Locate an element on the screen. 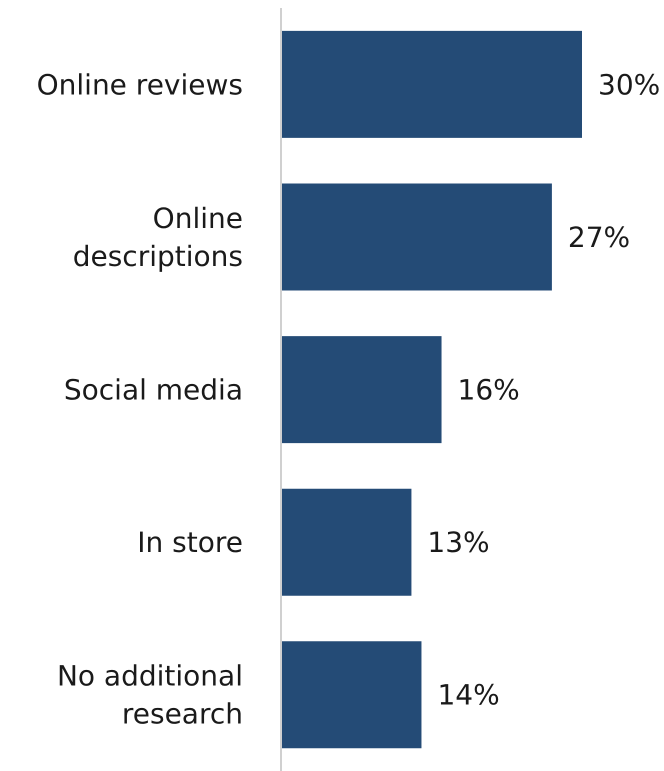 The image size is (664, 771). y-tick-label: Social media is located at coordinates (153, 389).